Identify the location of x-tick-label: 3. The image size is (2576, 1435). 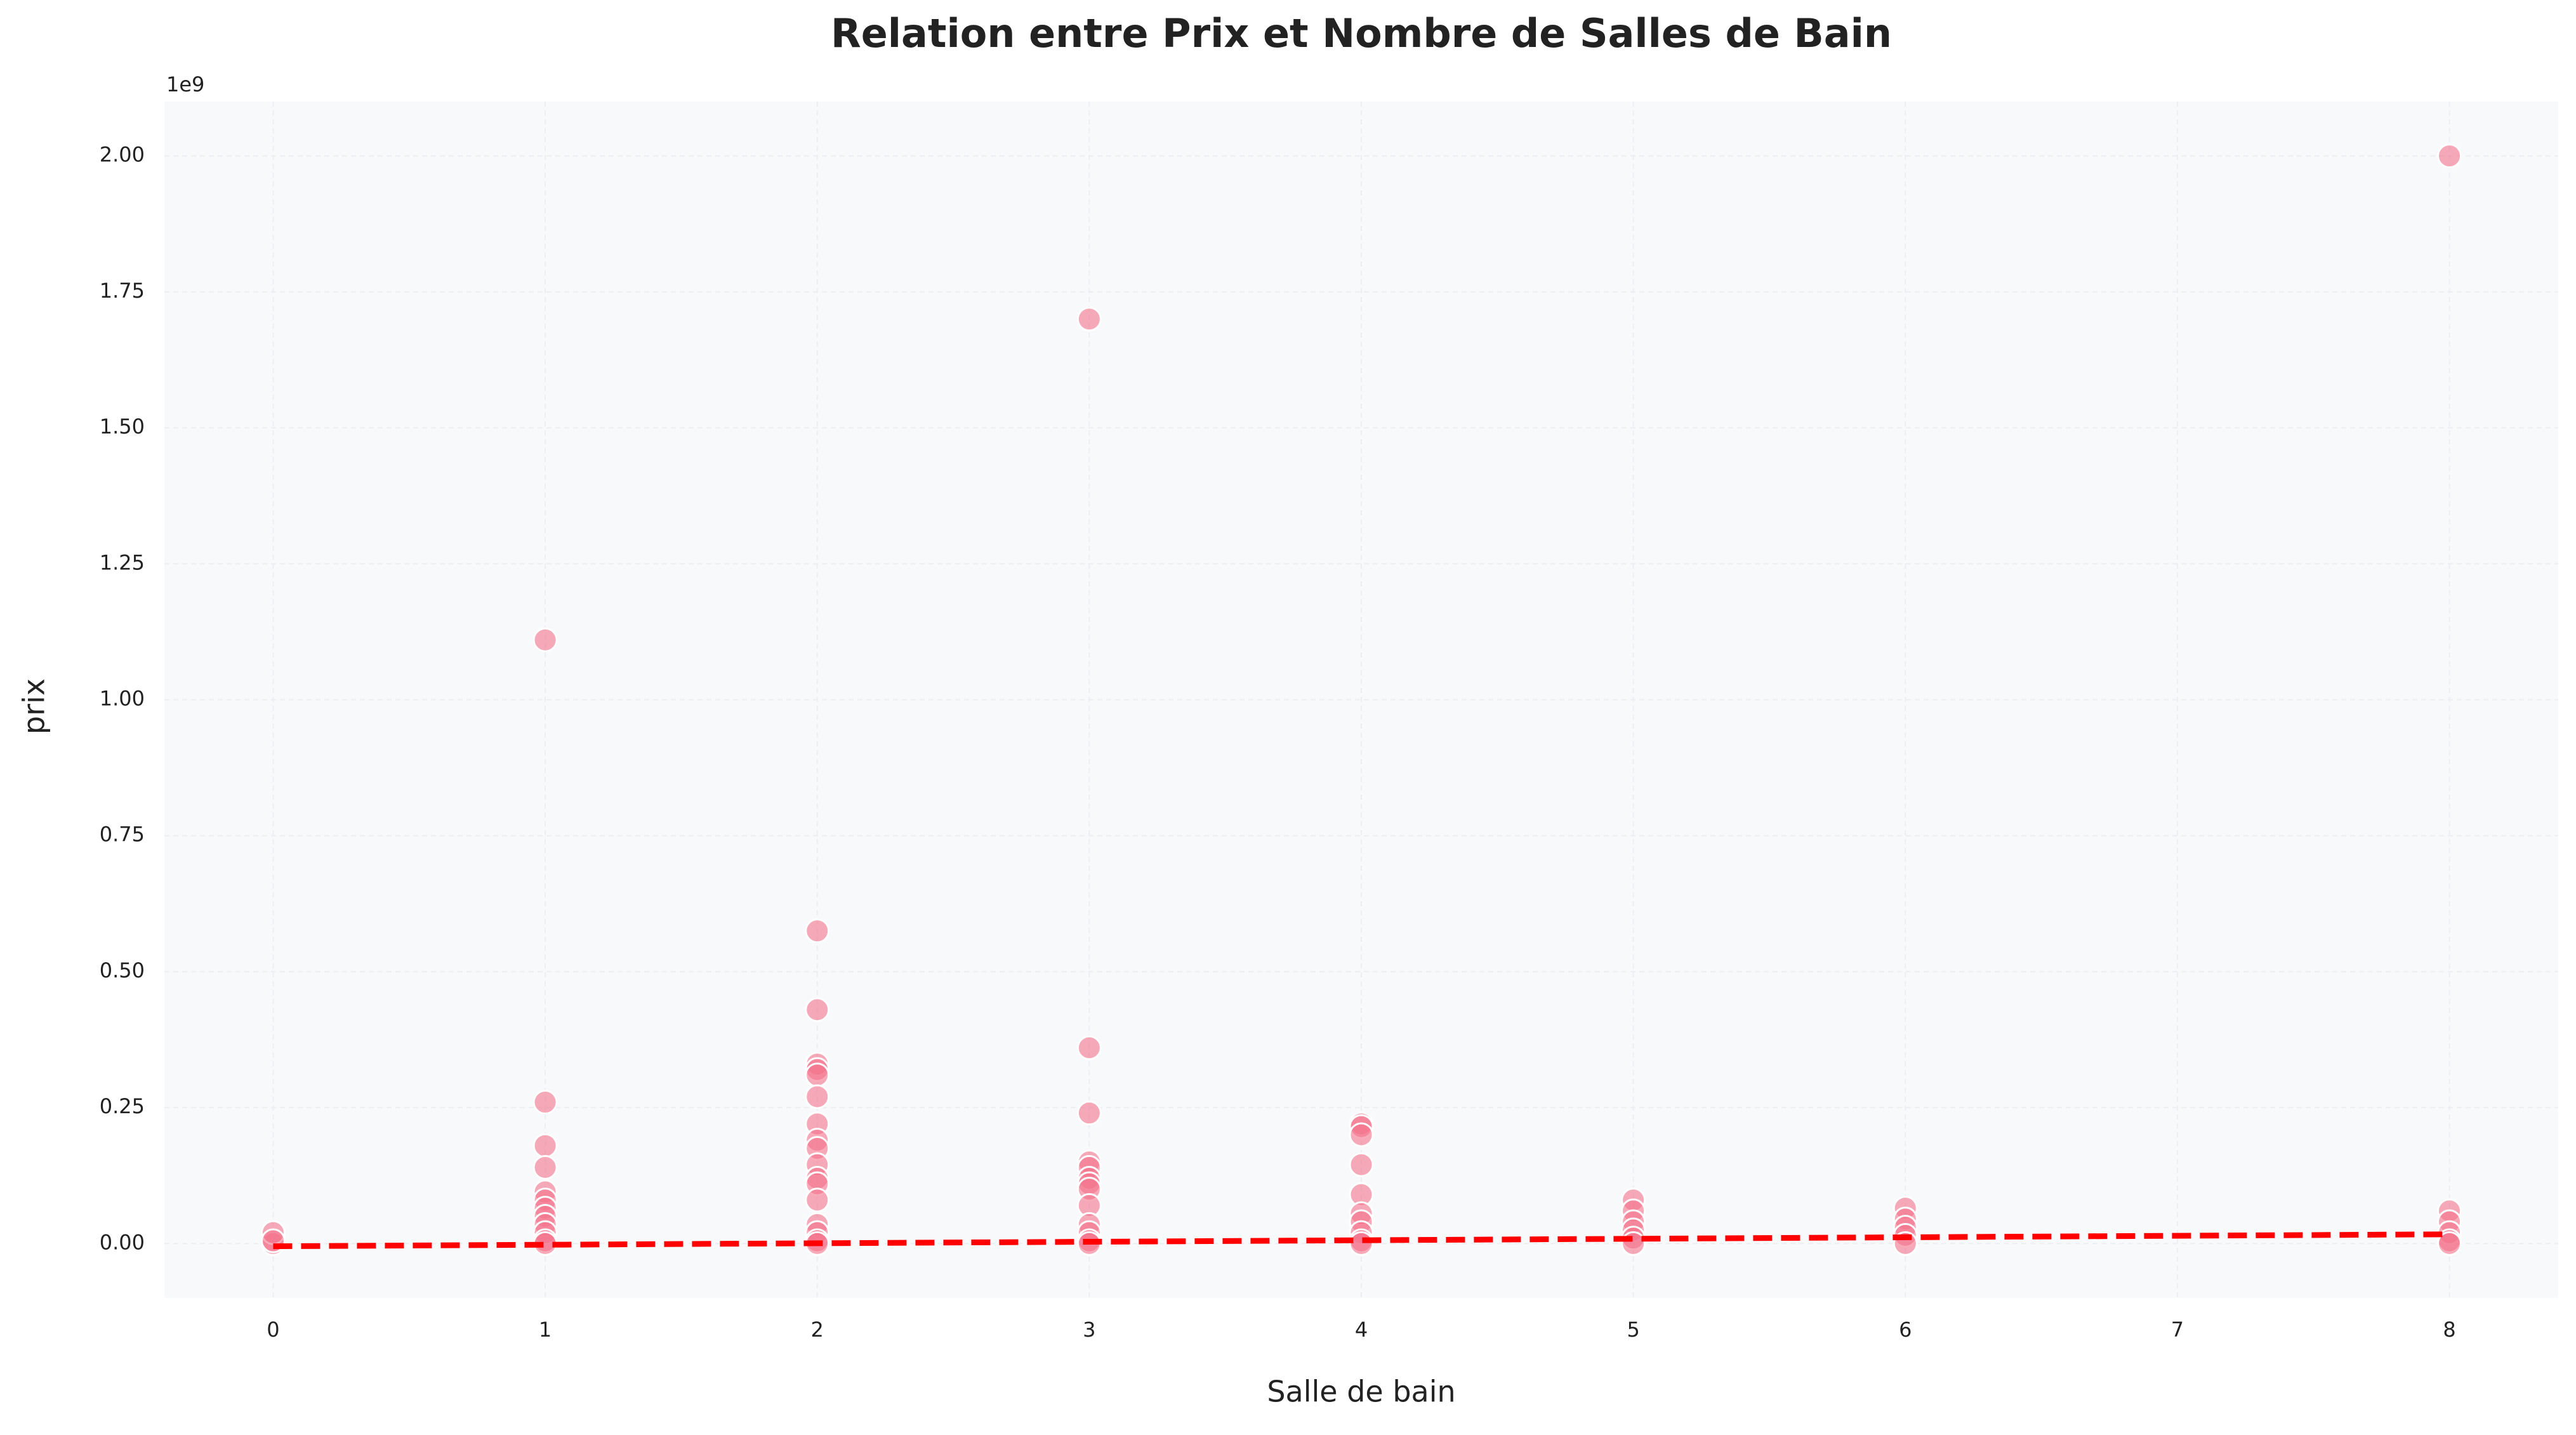
(1089, 1330).